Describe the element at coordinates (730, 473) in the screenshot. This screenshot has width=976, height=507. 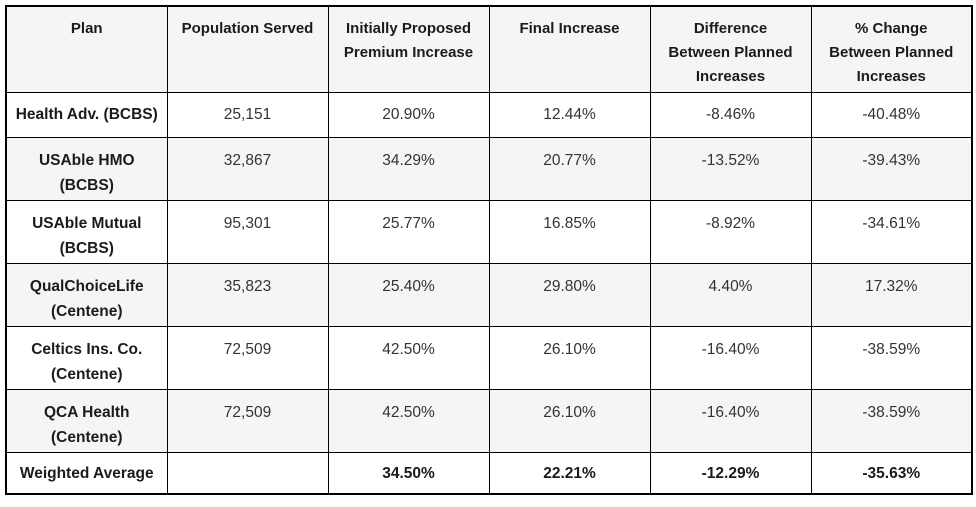
I see `difference-cell: -12.29%` at that location.